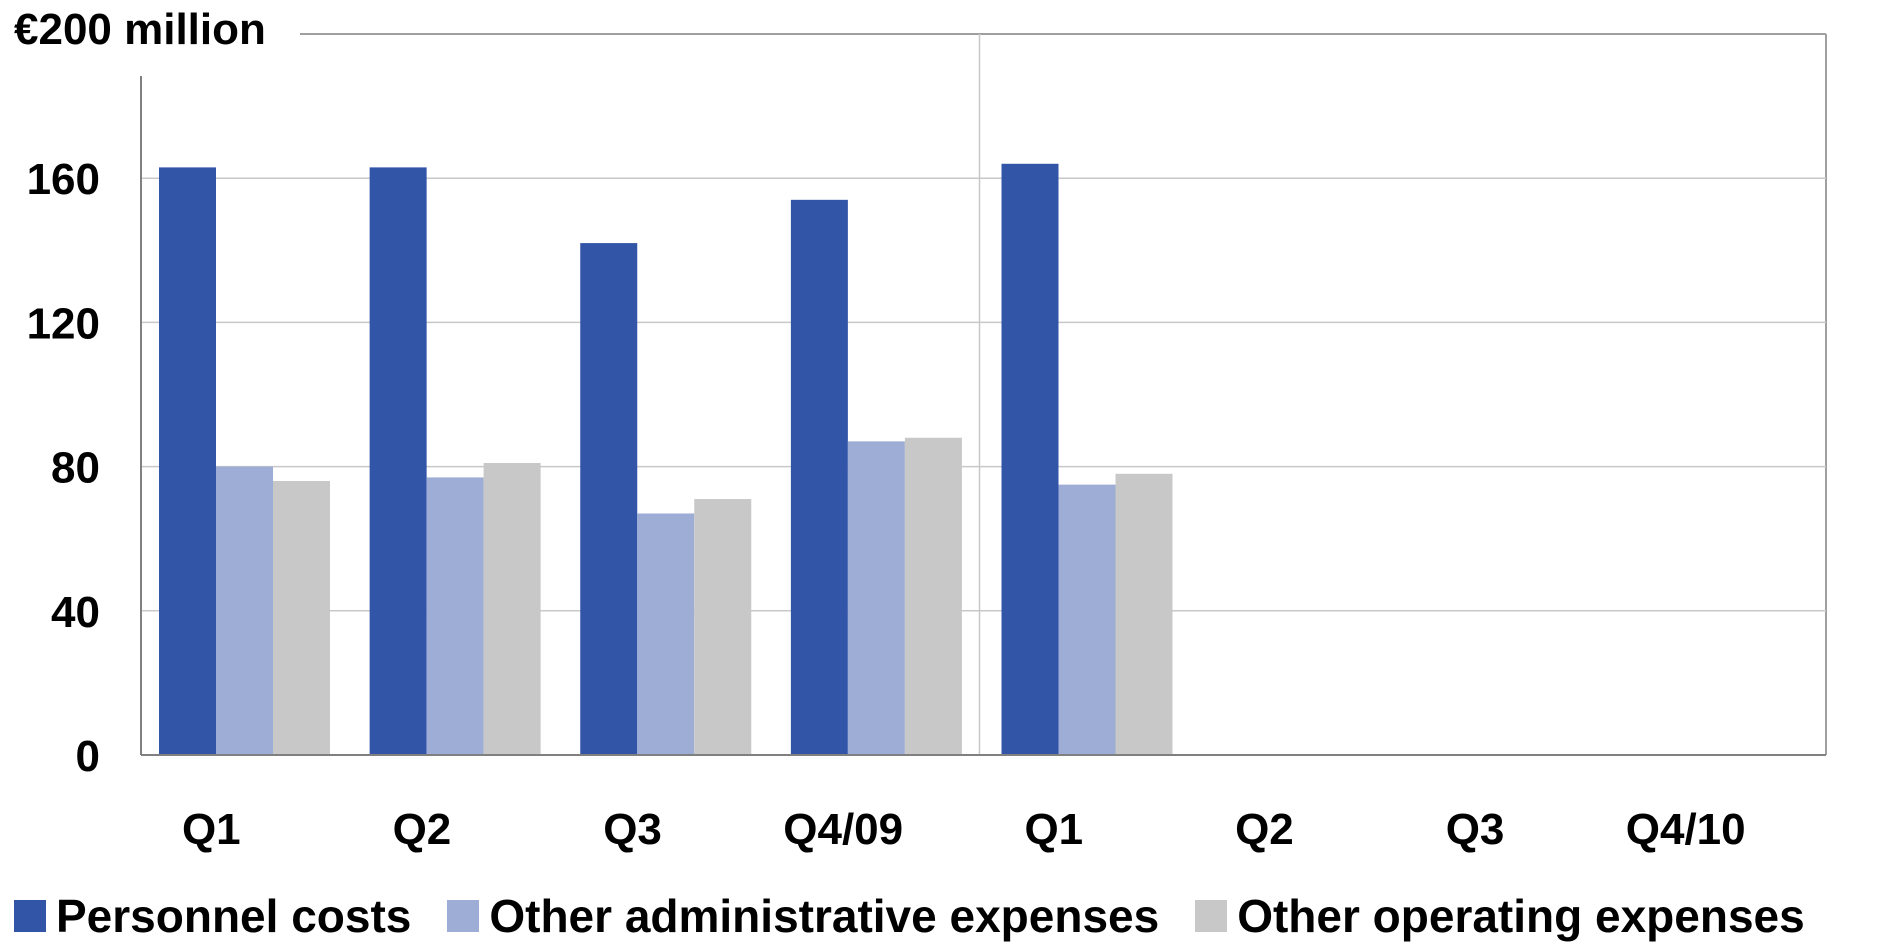  What do you see at coordinates (1521, 916) in the screenshot?
I see `legend-label: Other operating expenses` at bounding box center [1521, 916].